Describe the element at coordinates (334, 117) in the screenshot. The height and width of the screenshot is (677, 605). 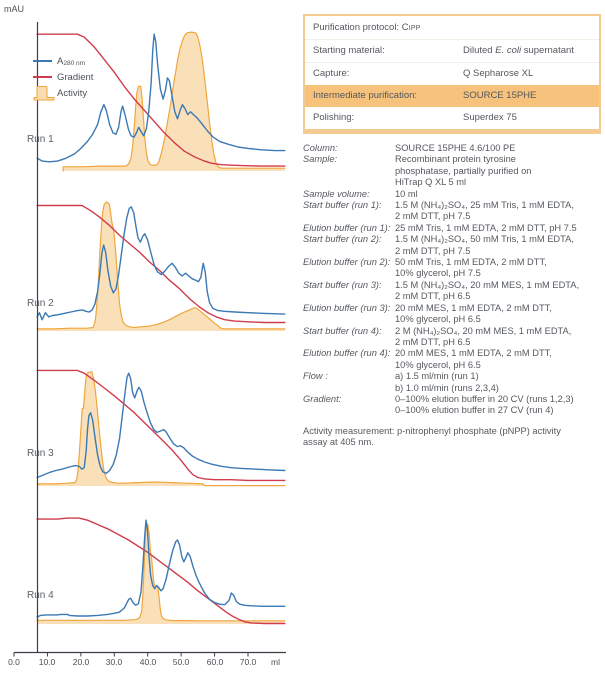
I see `protocol-row-label: Polishing:` at that location.